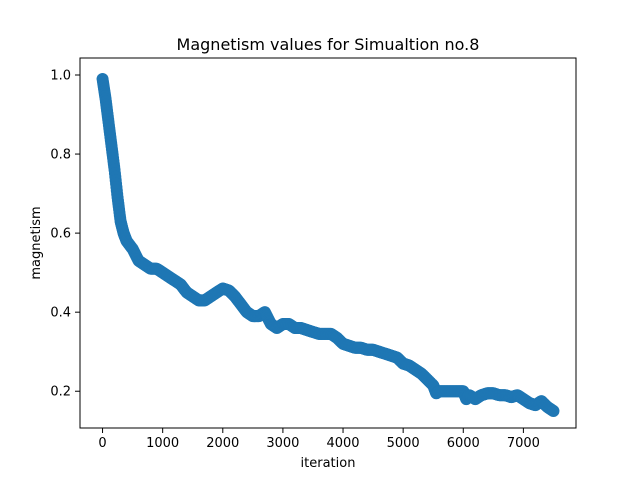 The height and width of the screenshot is (480, 640). What do you see at coordinates (162, 443) in the screenshot?
I see `x-tick-label: 1000` at bounding box center [162, 443].